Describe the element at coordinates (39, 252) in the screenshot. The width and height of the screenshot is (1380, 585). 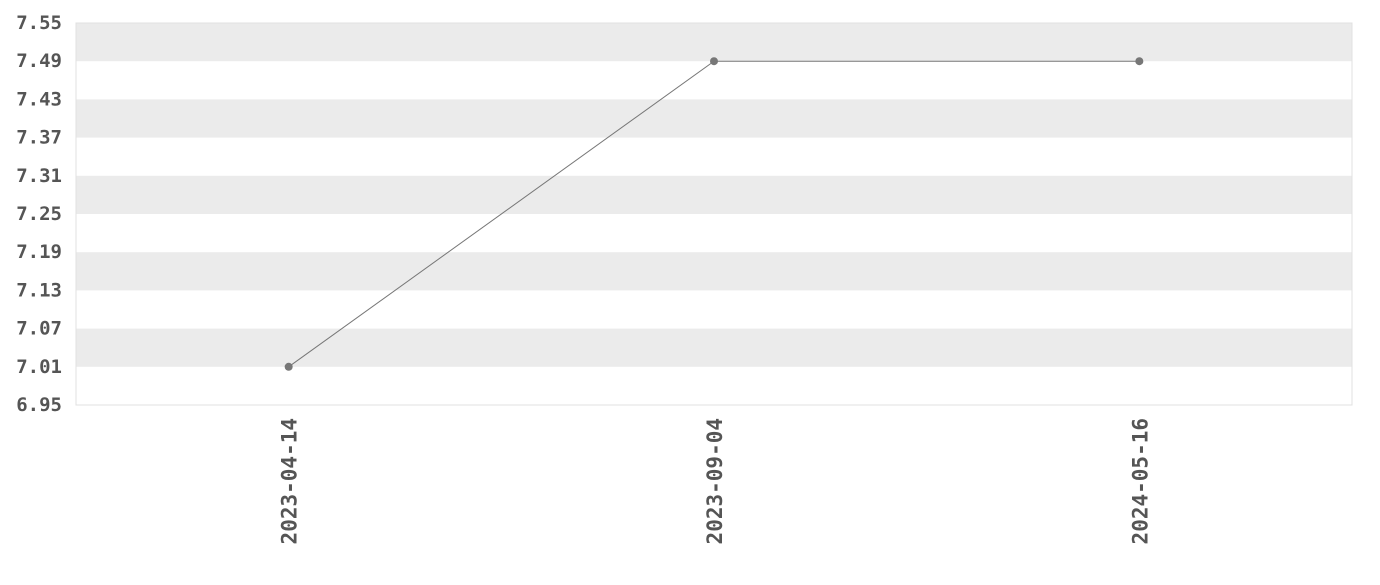
I see `y-tick-label: 7.19` at that location.